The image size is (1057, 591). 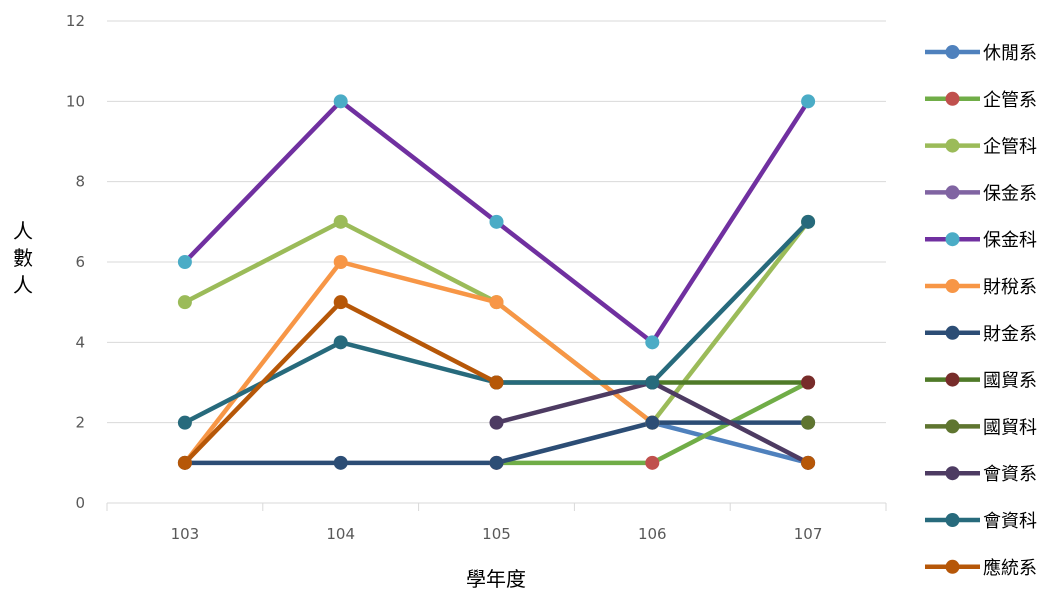 What do you see at coordinates (981, 521) in the screenshot?
I see `legend-entry: 會資科` at bounding box center [981, 521].